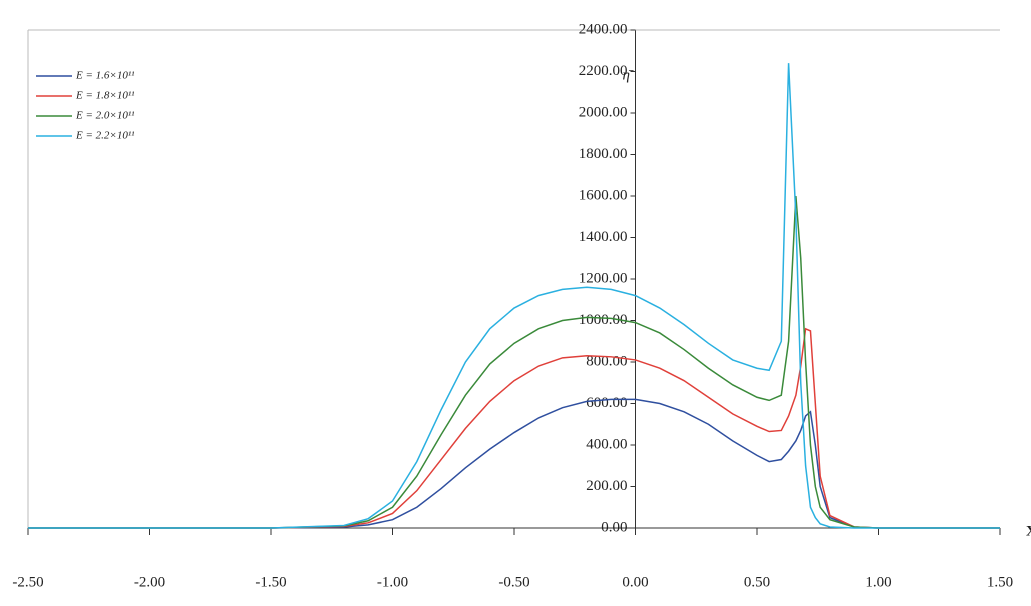 Image resolution: width=1031 pixels, height=606 pixels. I want to click on y-tick-label: 2200.00, so click(603, 71).